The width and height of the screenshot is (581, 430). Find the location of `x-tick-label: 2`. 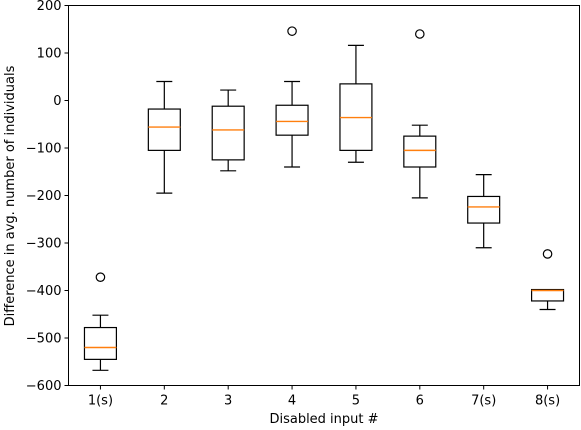

x-tick-label: 2 is located at coordinates (164, 401).